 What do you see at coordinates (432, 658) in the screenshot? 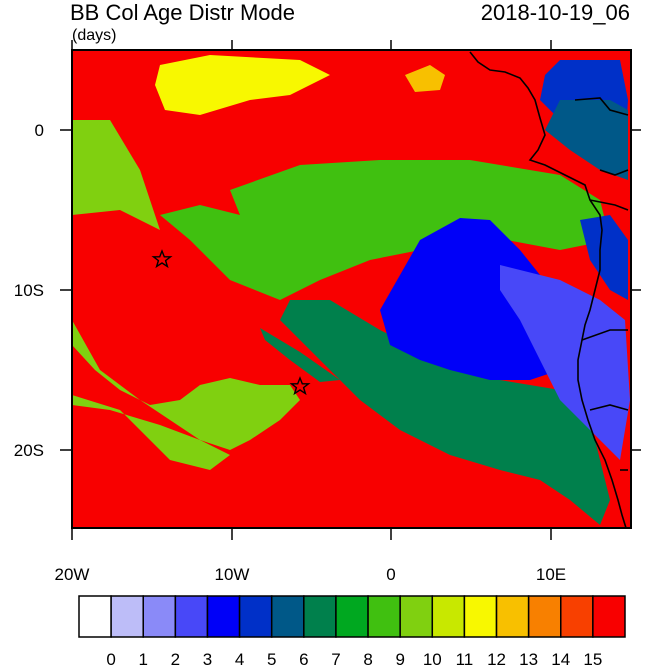
I see `colorbar-label: 10` at bounding box center [432, 658].